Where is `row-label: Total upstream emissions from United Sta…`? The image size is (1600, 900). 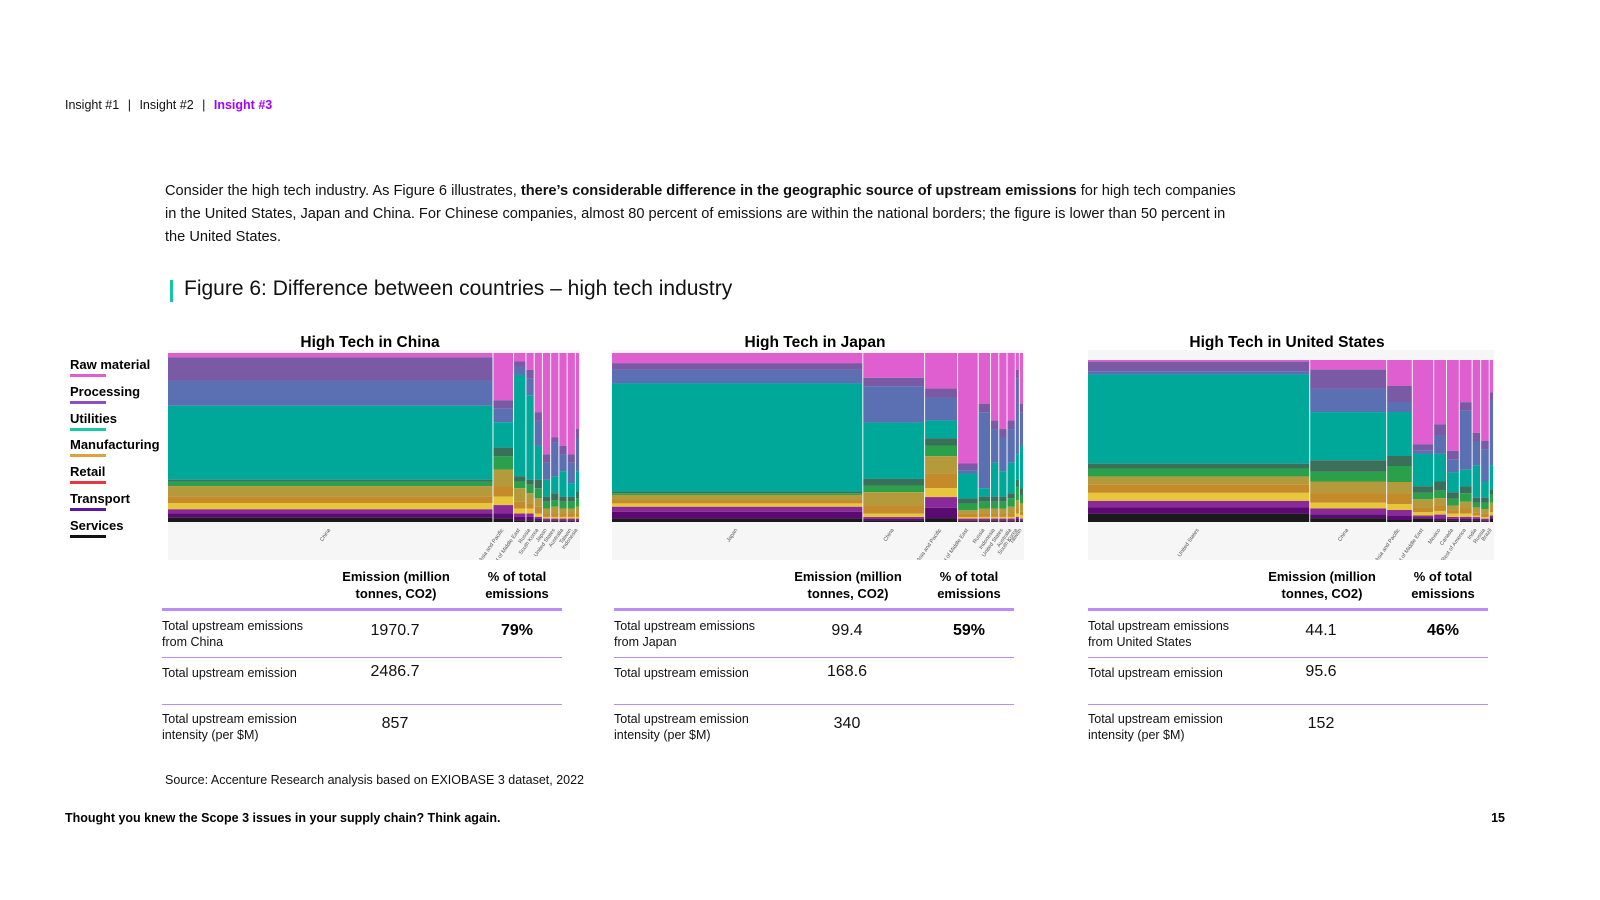
row-label: Total upstream emissions from United Sta… is located at coordinates (1159, 634).